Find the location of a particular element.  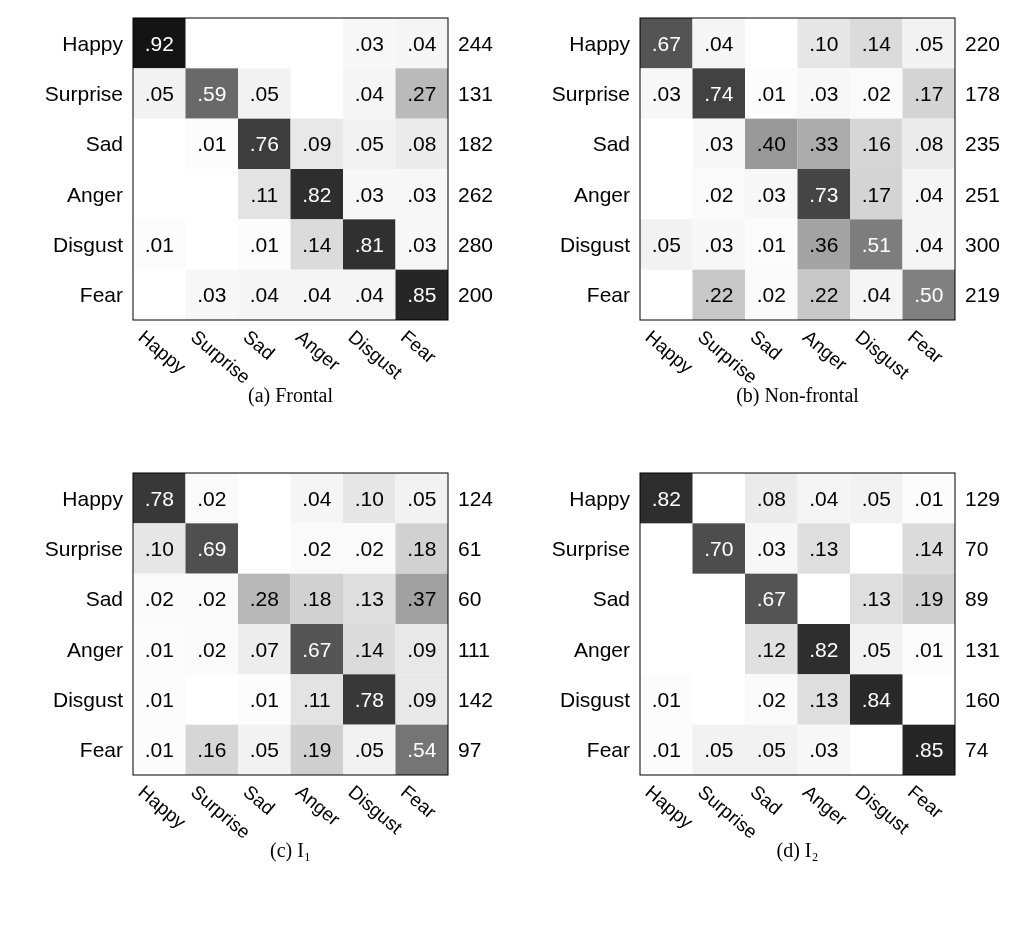

data-label: .51 is located at coordinates (876, 244).